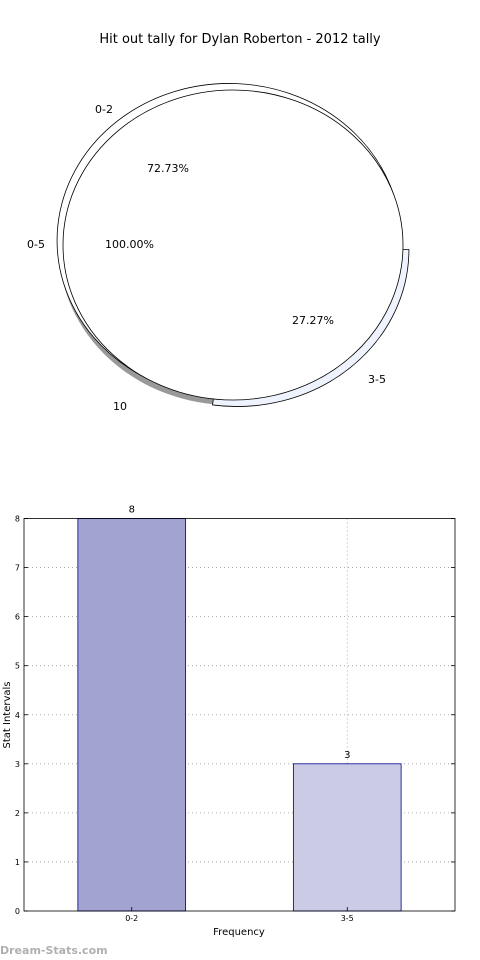 The image size is (480, 960). I want to click on bar-value-labels: 83, so click(240, 633).